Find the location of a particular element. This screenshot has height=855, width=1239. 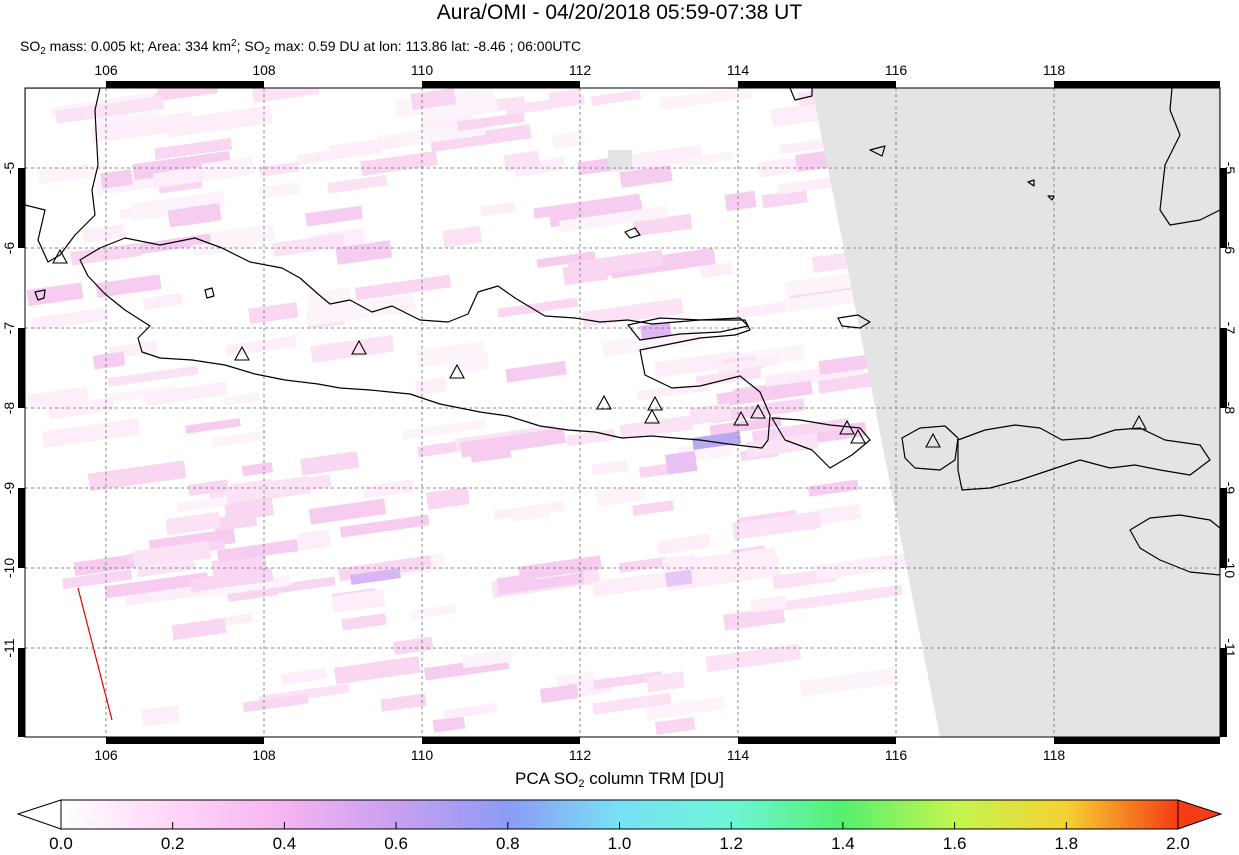

bawean-island is located at coordinates (632, 233).